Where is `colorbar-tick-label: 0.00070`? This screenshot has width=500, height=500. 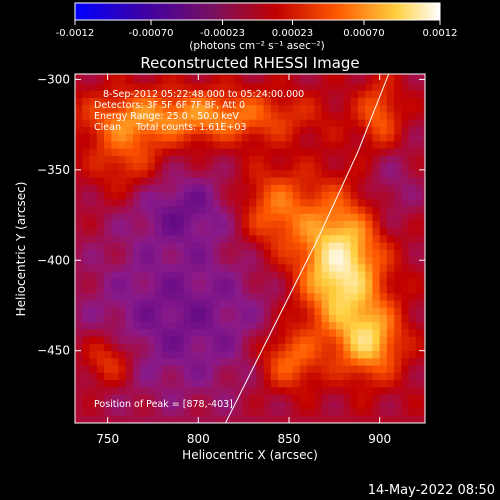
colorbar-tick-label: 0.00070 is located at coordinates (363, 33).